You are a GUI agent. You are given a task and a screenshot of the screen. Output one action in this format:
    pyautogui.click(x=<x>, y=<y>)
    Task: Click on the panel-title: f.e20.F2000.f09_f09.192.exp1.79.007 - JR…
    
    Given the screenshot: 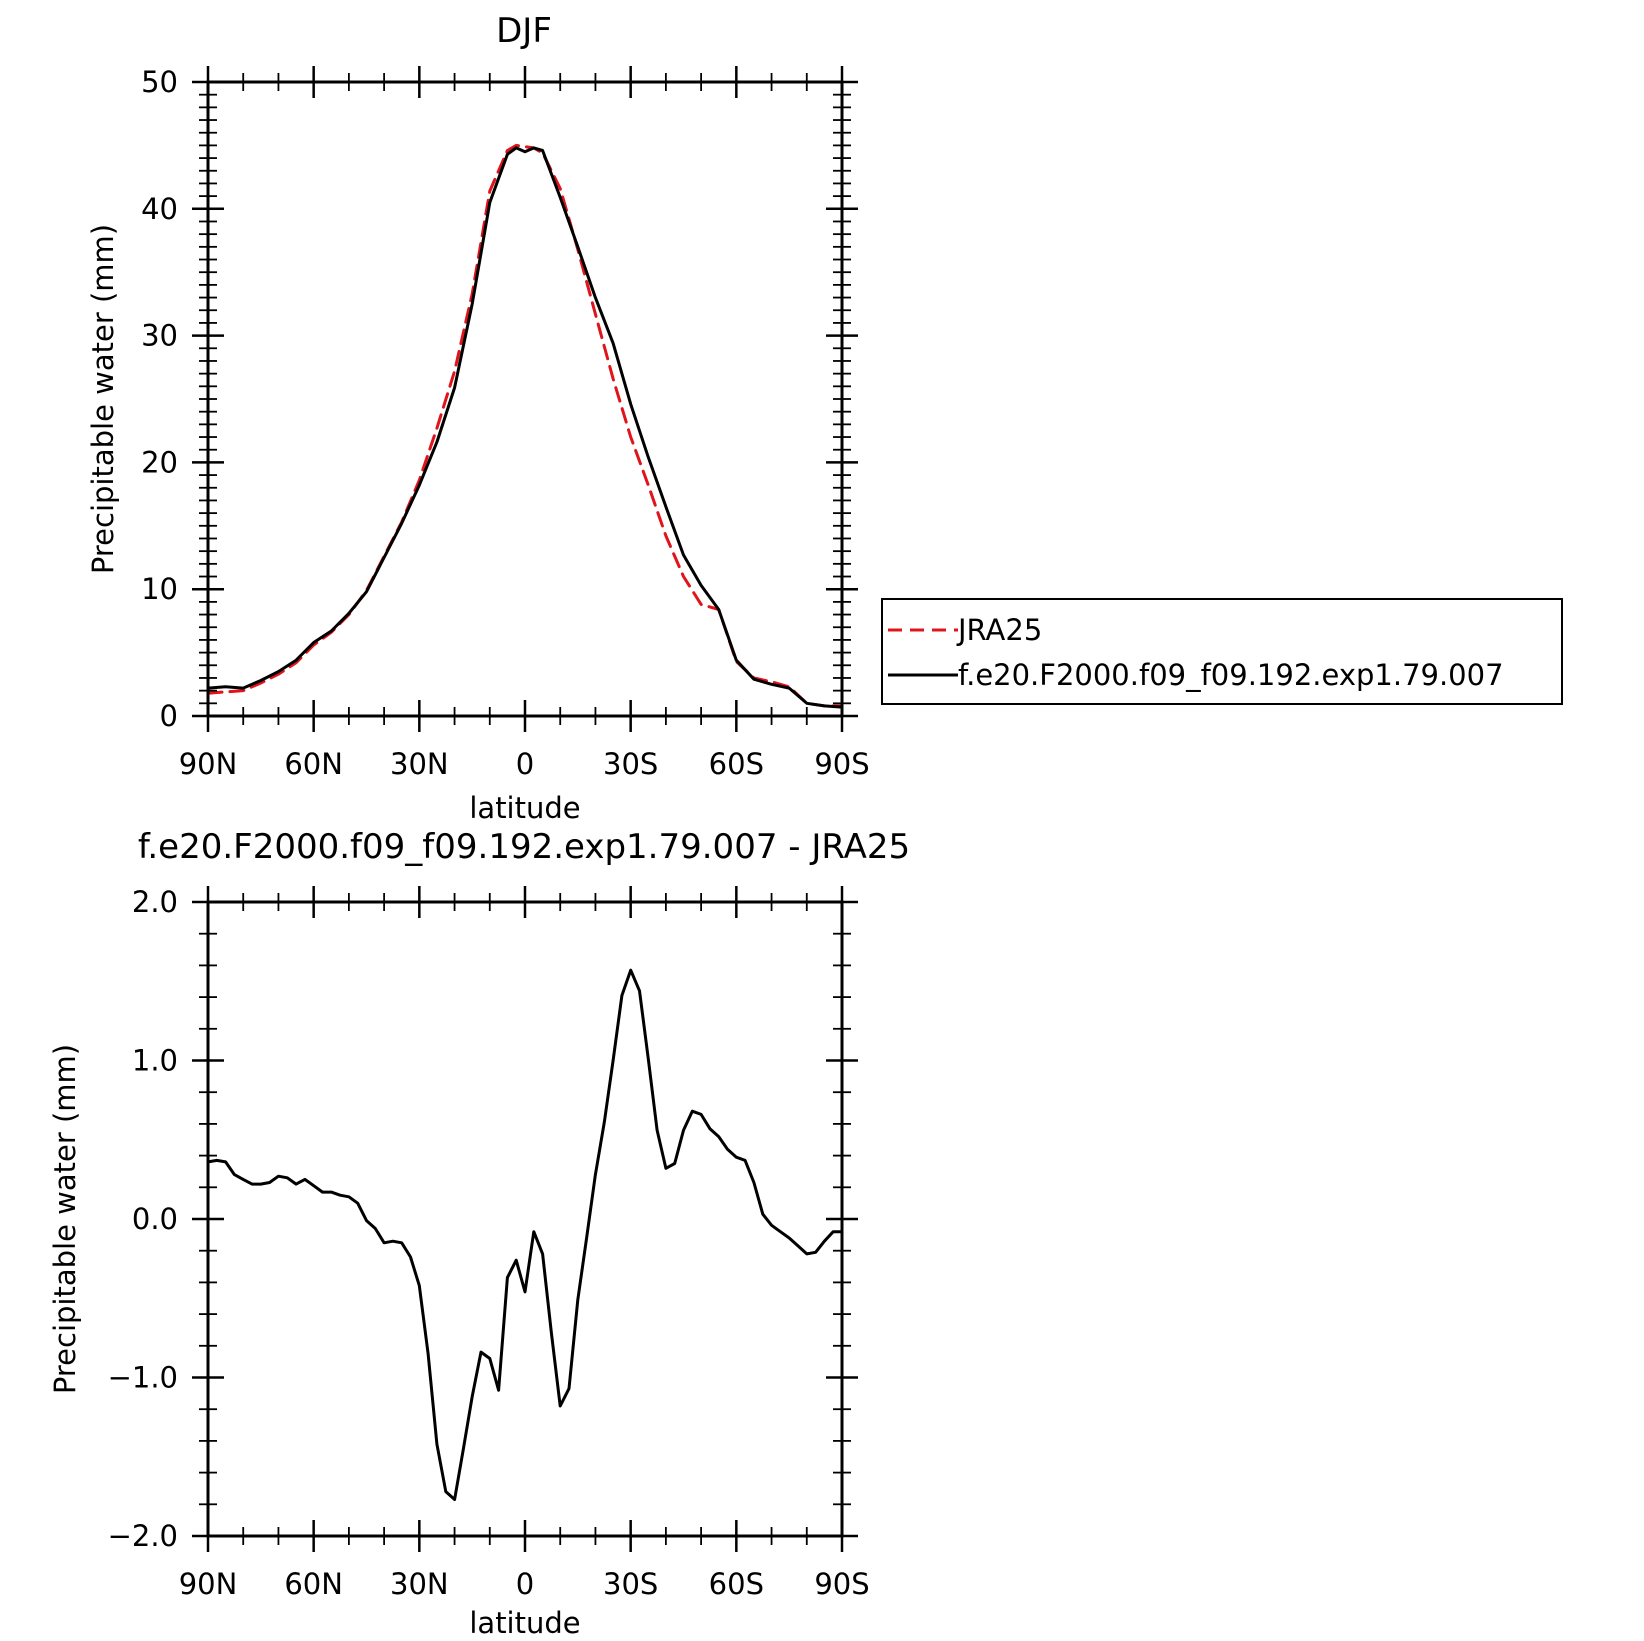 What is the action you would take?
    pyautogui.click(x=524, y=847)
    